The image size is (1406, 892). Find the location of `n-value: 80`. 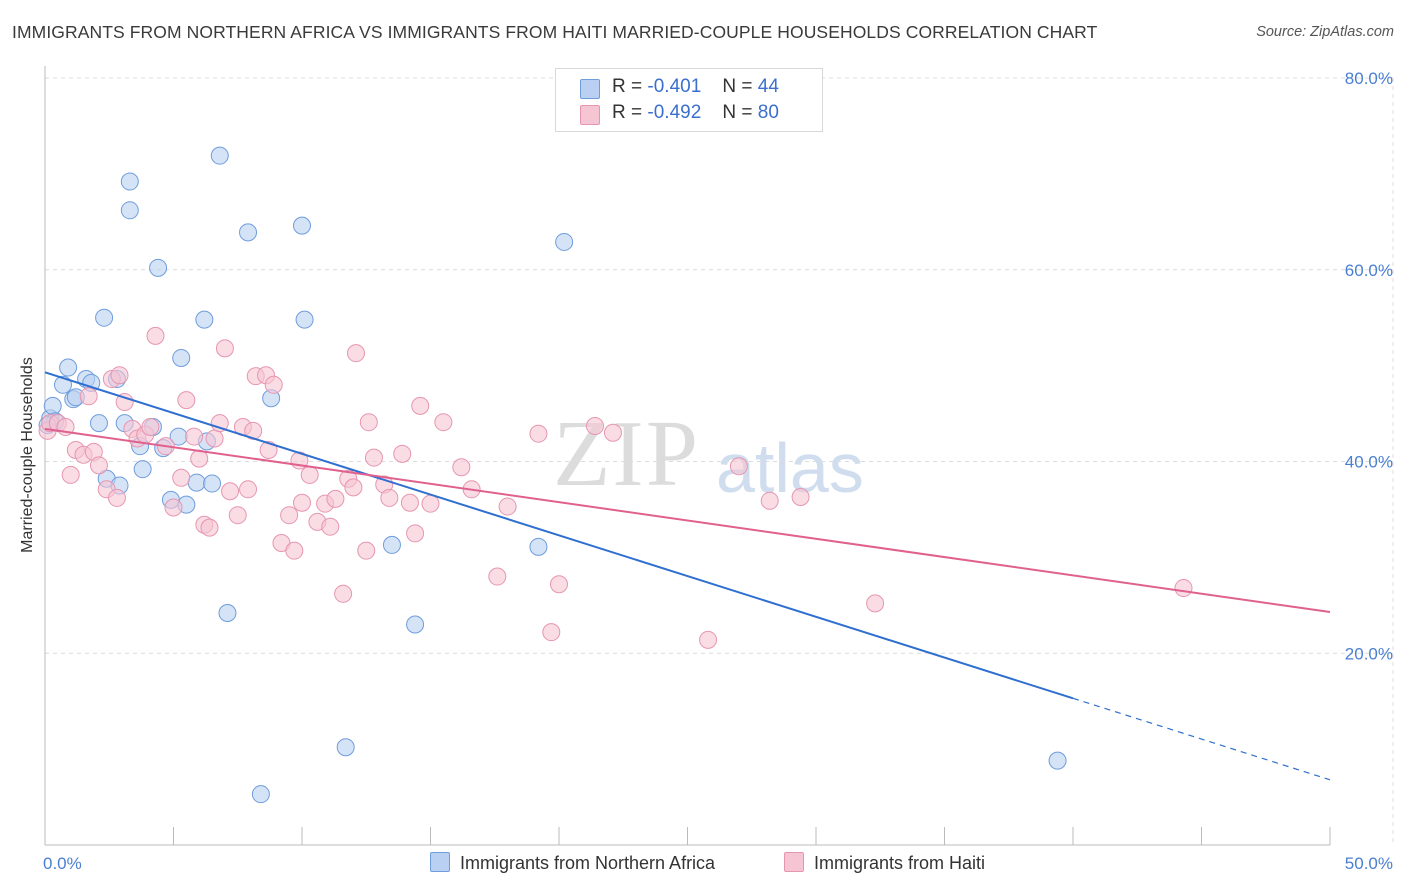

n-value: 80 is located at coordinates (768, 112).